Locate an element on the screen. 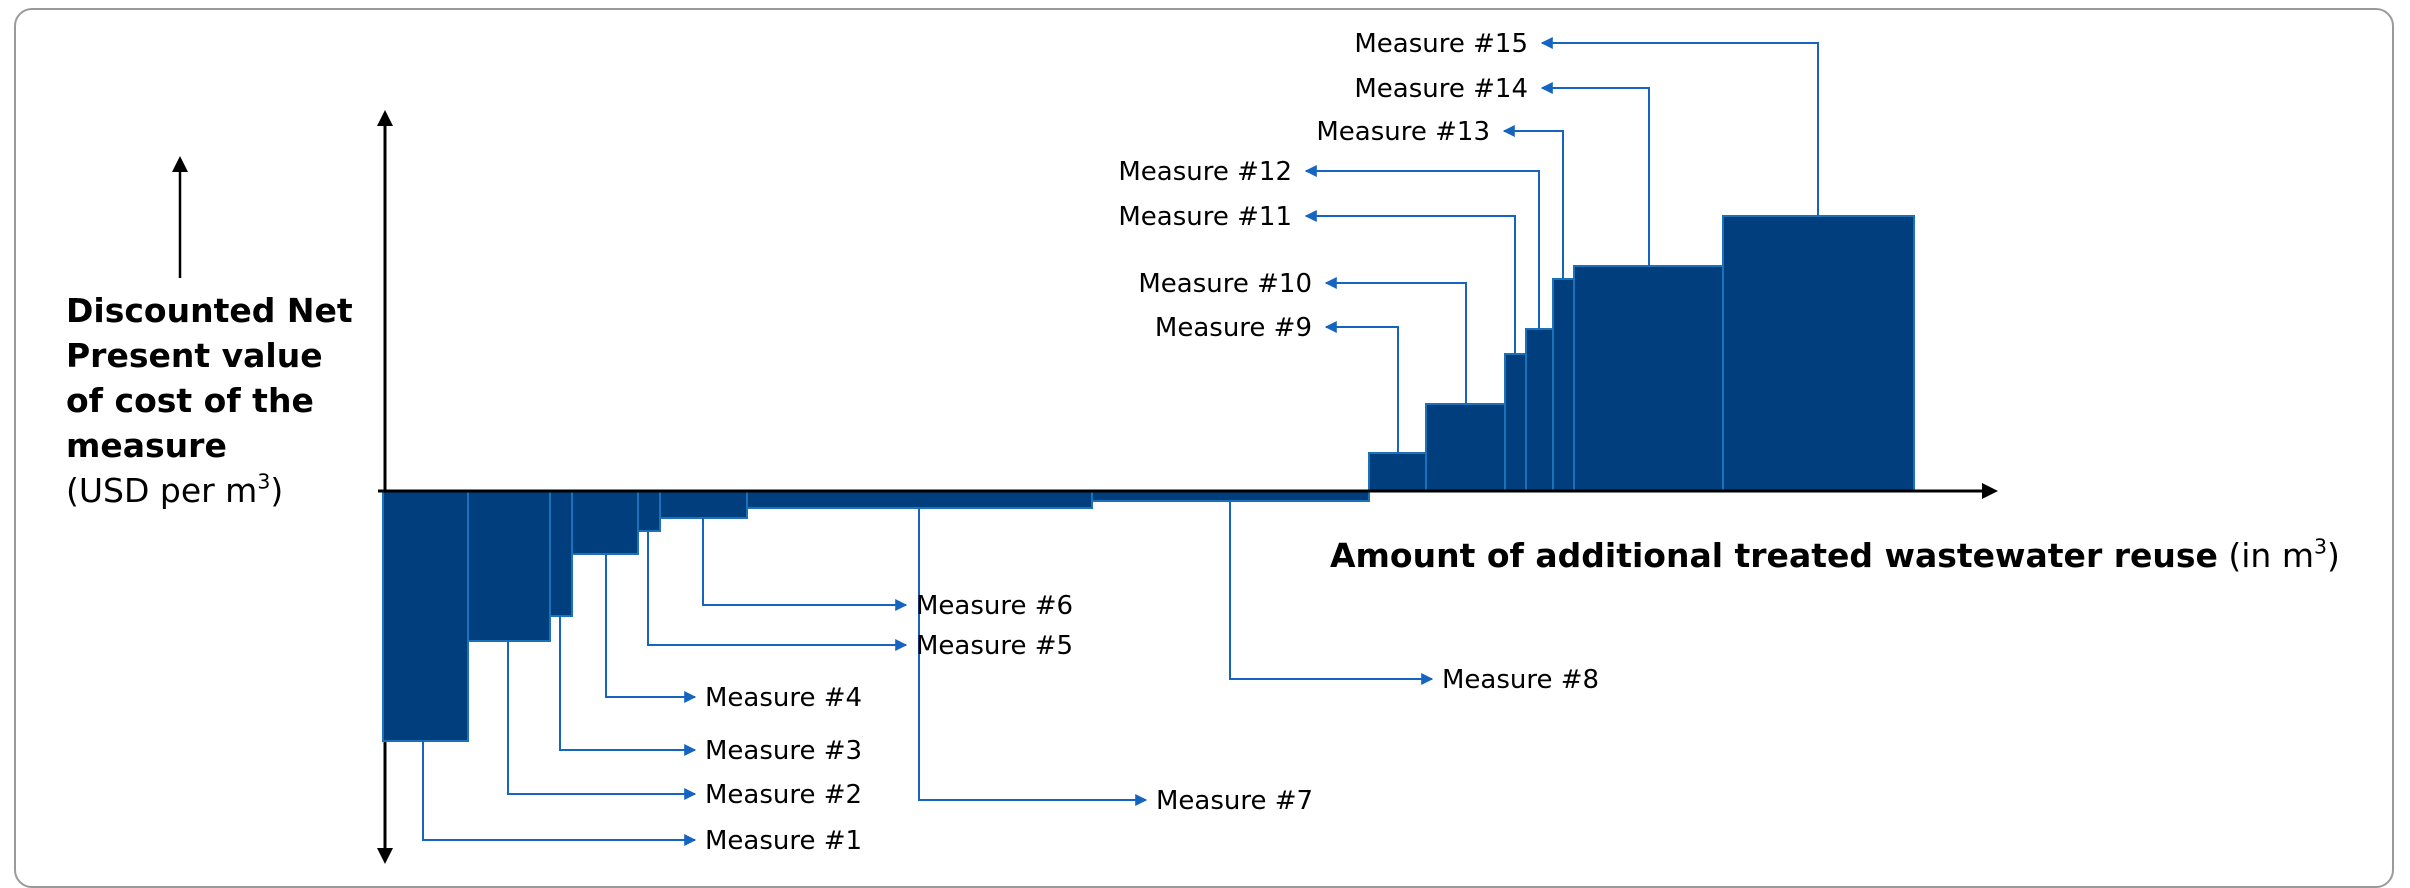 This screenshot has width=2410, height=888. label-measure-3: Measure #3 is located at coordinates (783, 751).